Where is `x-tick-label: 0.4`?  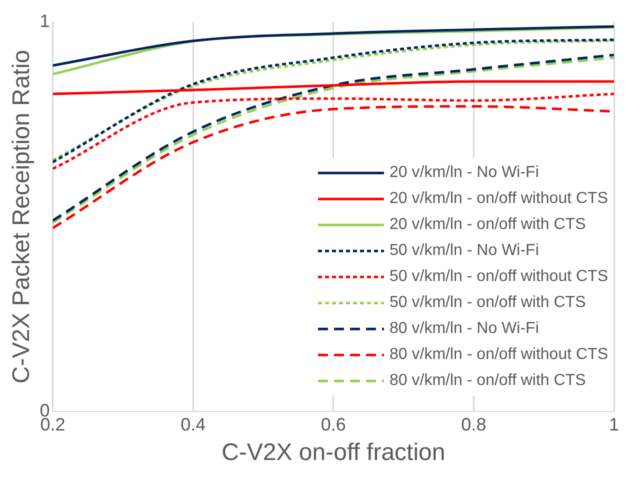
x-tick-label: 0.4 is located at coordinates (193, 424).